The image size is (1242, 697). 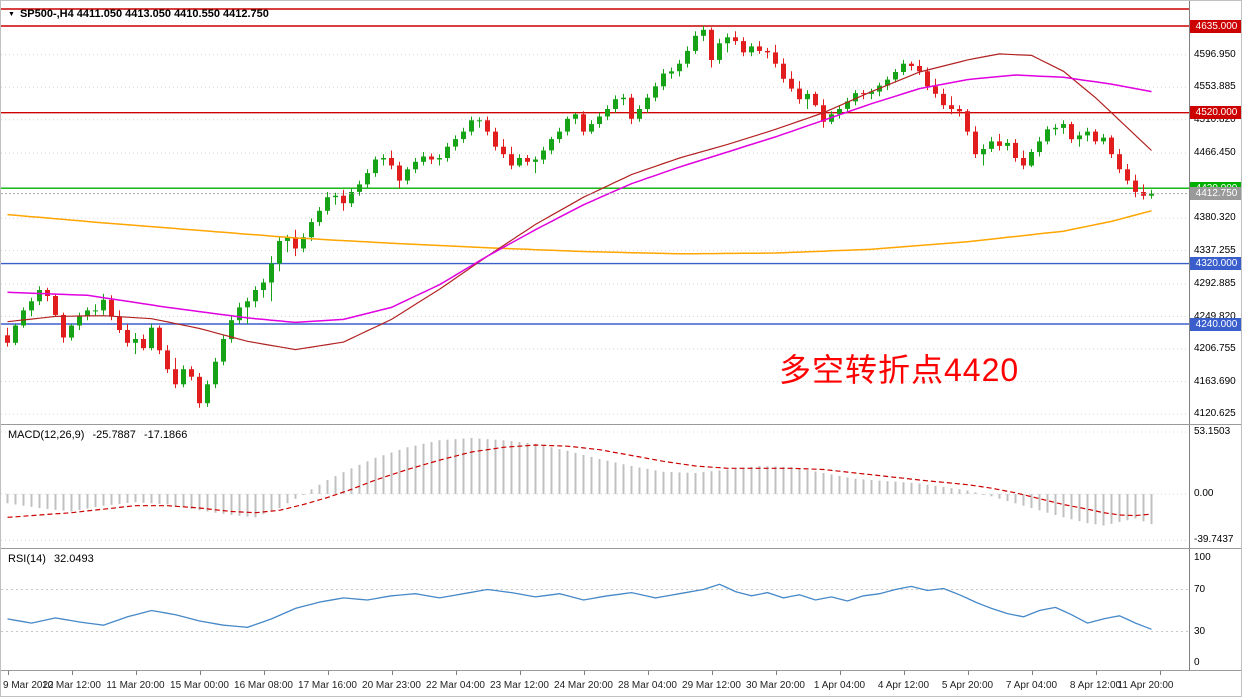 What do you see at coordinates (73, 559) in the screenshot?
I see `rsi-value: 32.0493` at bounding box center [73, 559].